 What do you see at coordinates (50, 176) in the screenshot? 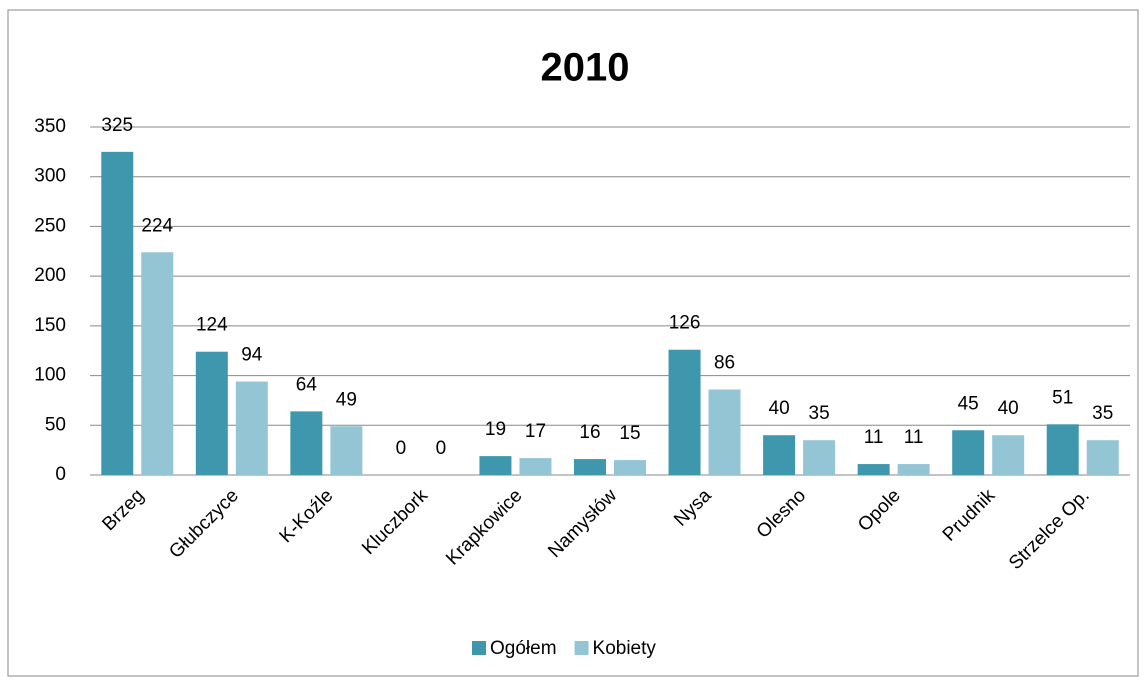
I see `y-tick-label: 300` at bounding box center [50, 176].